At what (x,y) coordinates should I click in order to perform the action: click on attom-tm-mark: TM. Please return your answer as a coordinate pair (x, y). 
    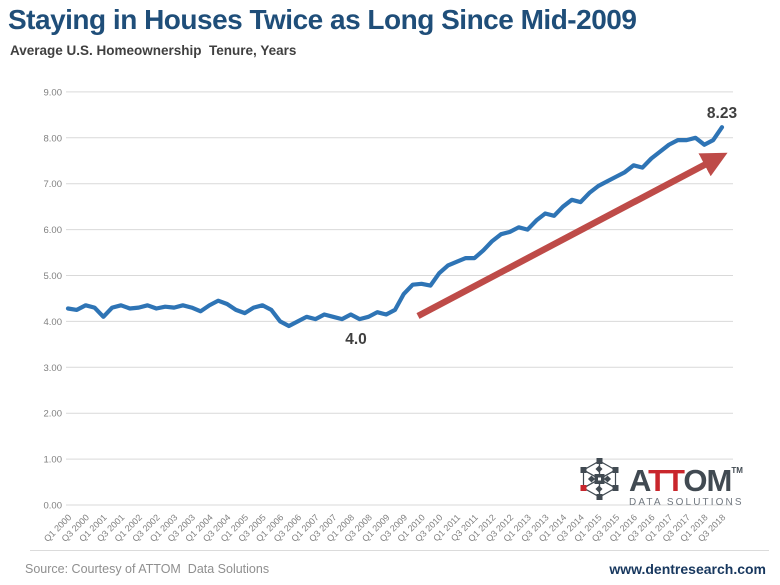
    Looking at the image, I should click on (737, 470).